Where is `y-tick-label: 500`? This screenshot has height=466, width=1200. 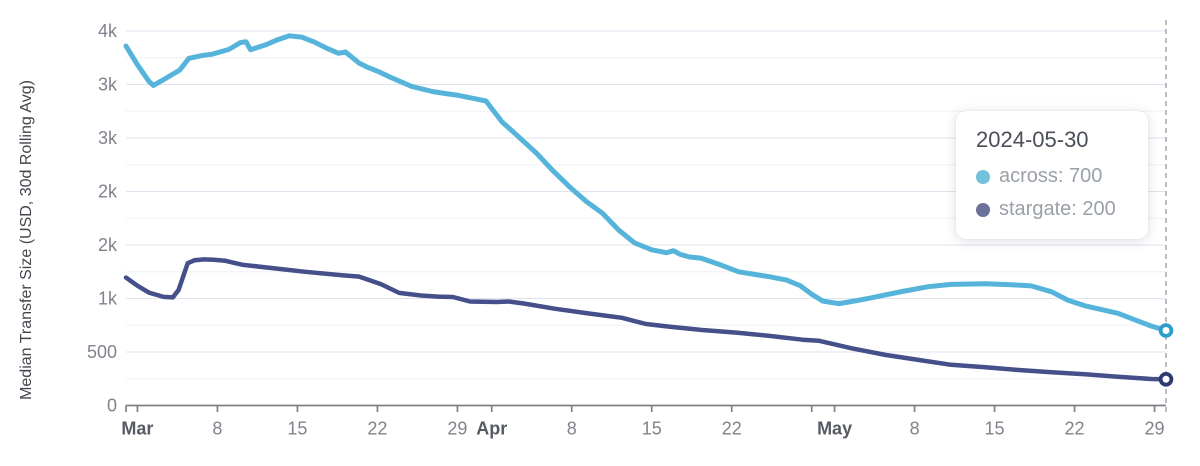 y-tick-label: 500 is located at coordinates (102, 352).